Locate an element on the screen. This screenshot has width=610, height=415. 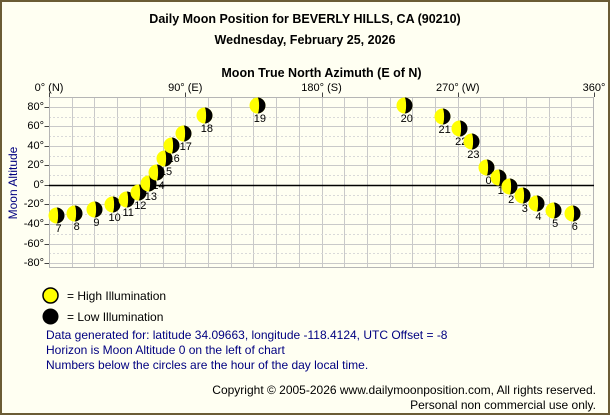
y-axis-tick-label: -40° is located at coordinates (33, 224).